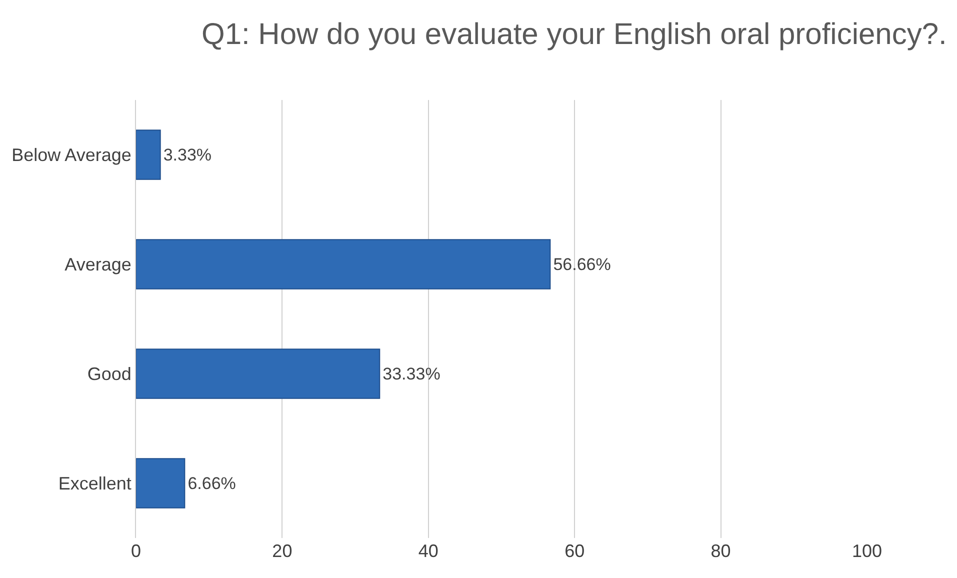 This screenshot has width=957, height=578. Describe the element at coordinates (282, 551) in the screenshot. I see `x-tick-label: 20` at that location.